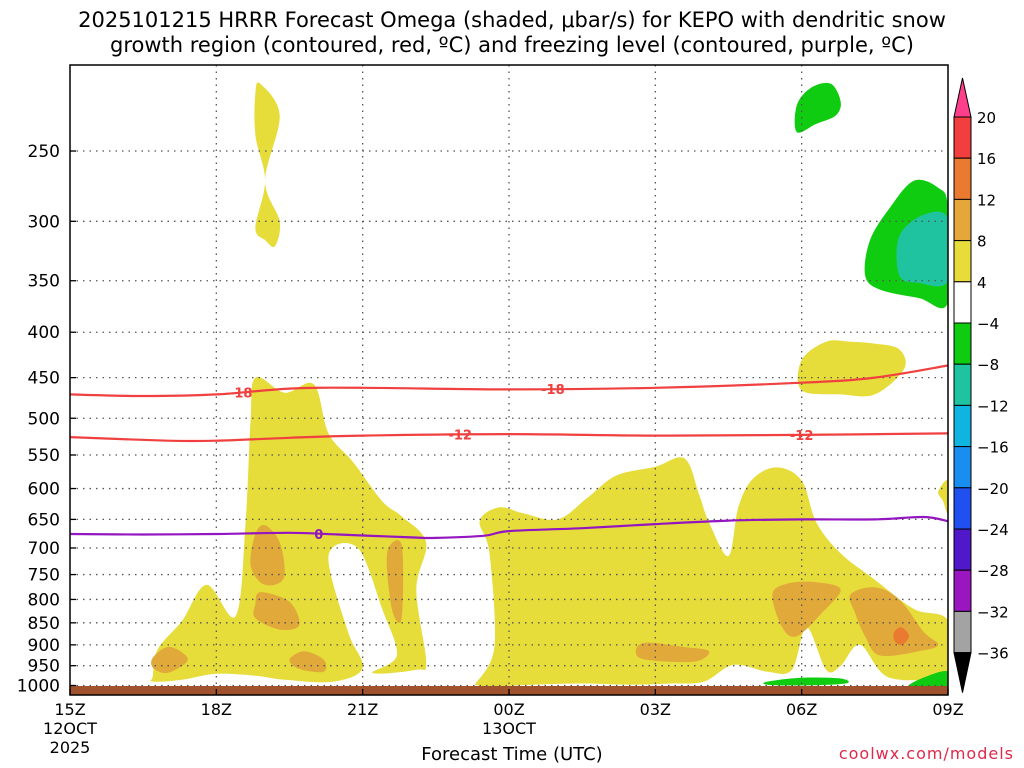 The image size is (1024, 768). Describe the element at coordinates (318, 535) in the screenshot. I see `contour-label-0-1: 0` at that location.